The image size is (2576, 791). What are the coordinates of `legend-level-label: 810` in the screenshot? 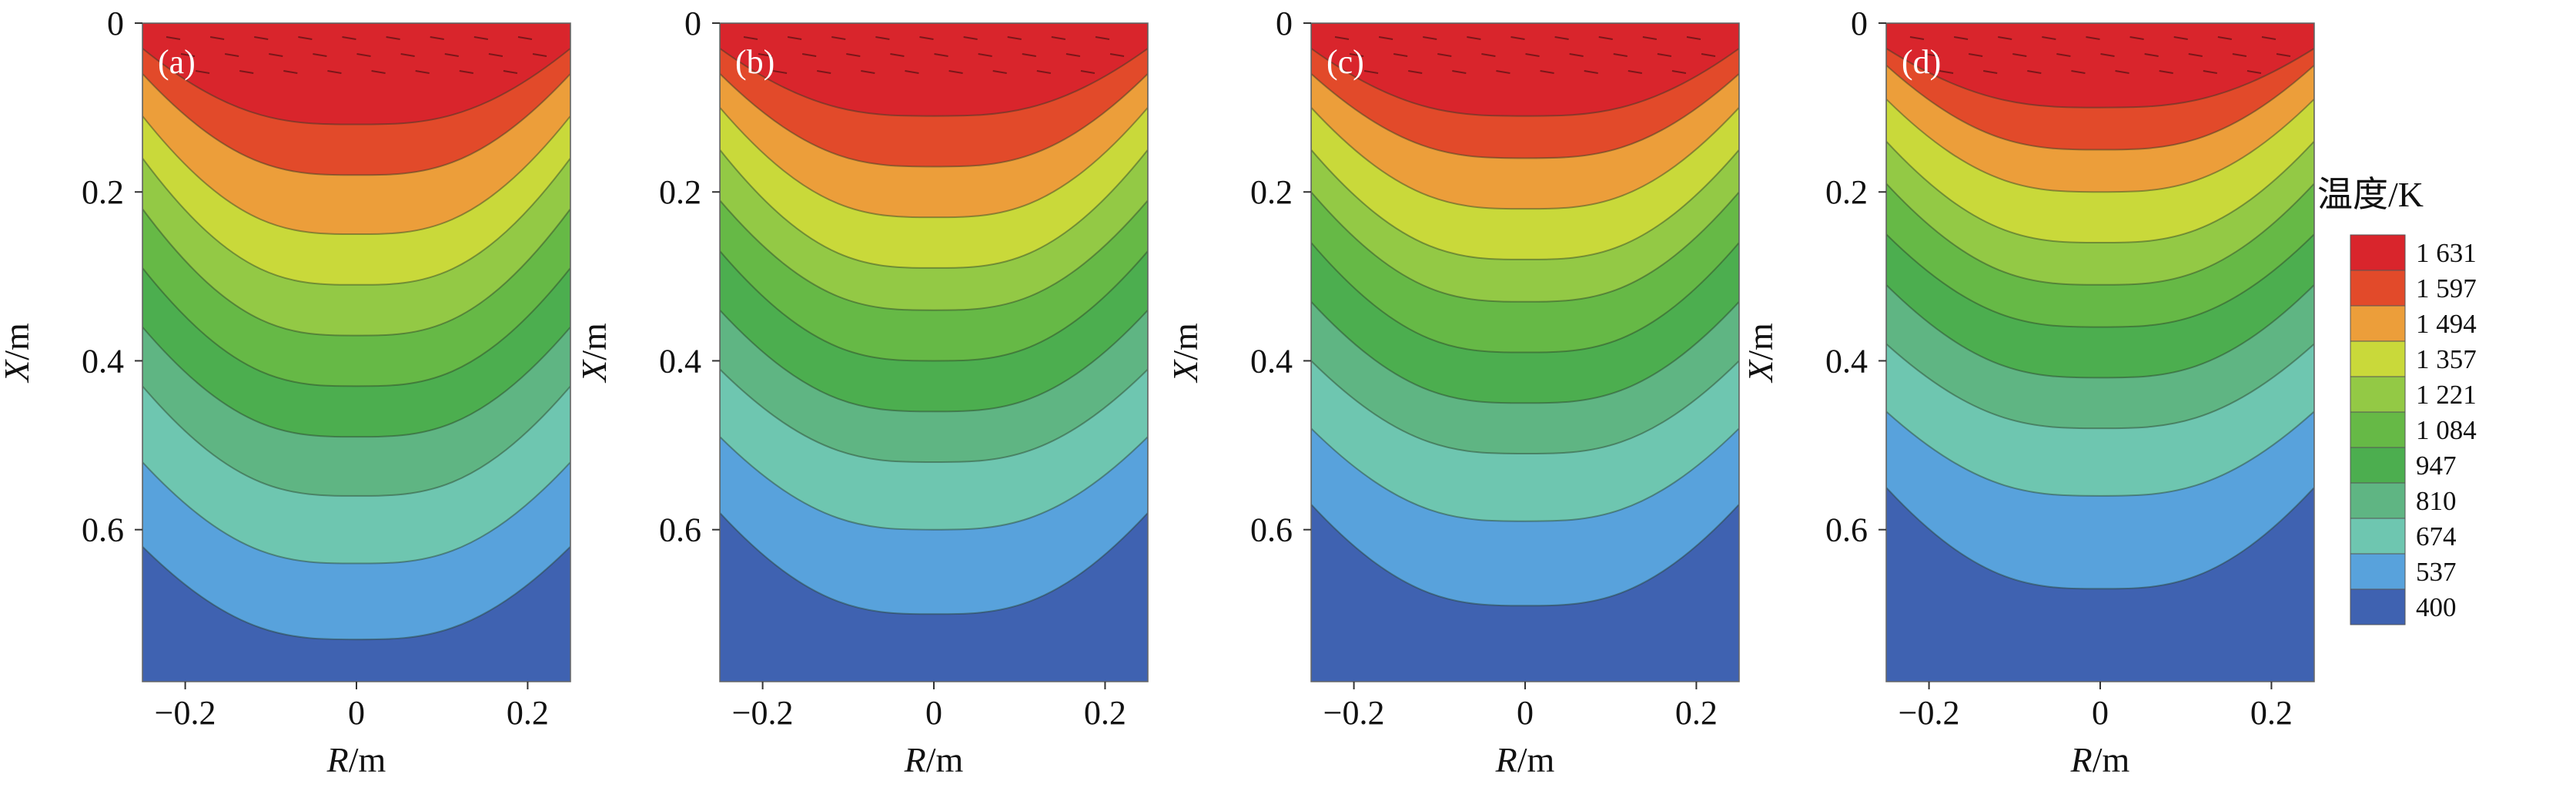 It's located at (2437, 501).